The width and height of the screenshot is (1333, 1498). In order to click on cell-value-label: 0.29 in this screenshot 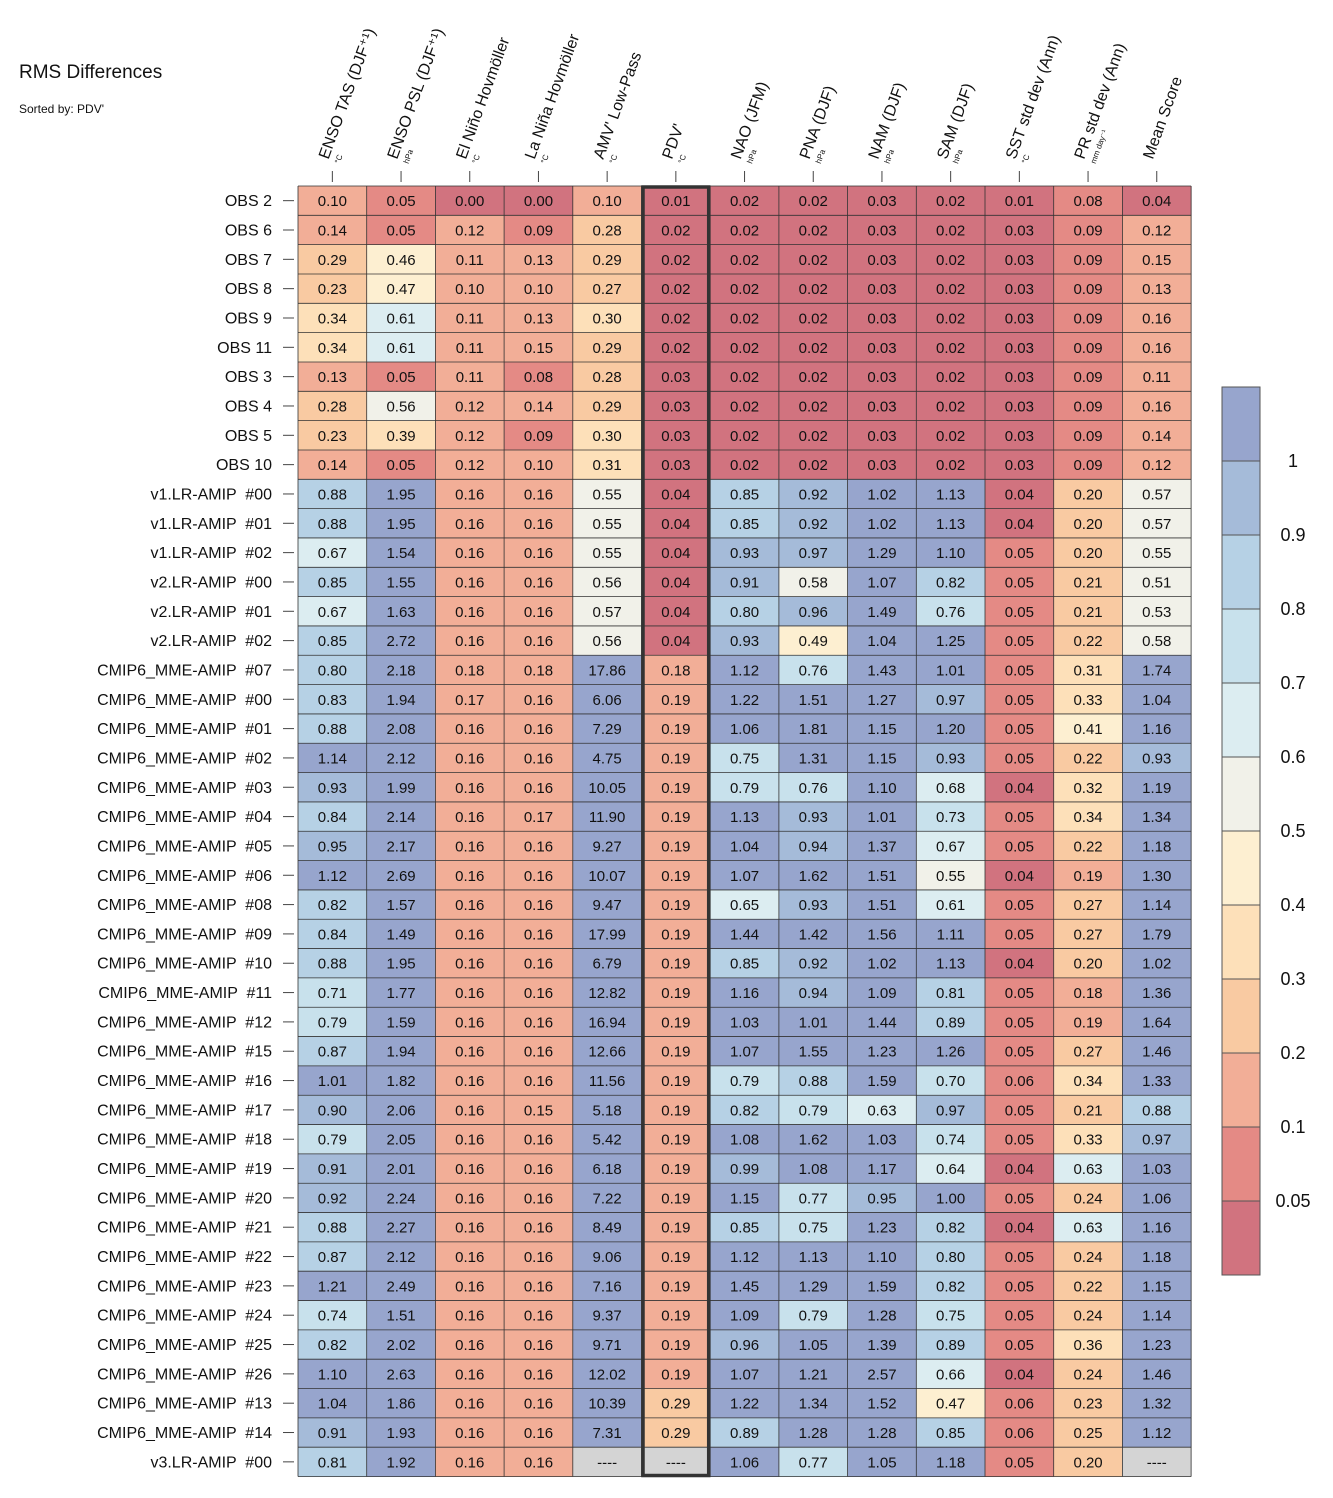, I will do `click(675, 1433)`.